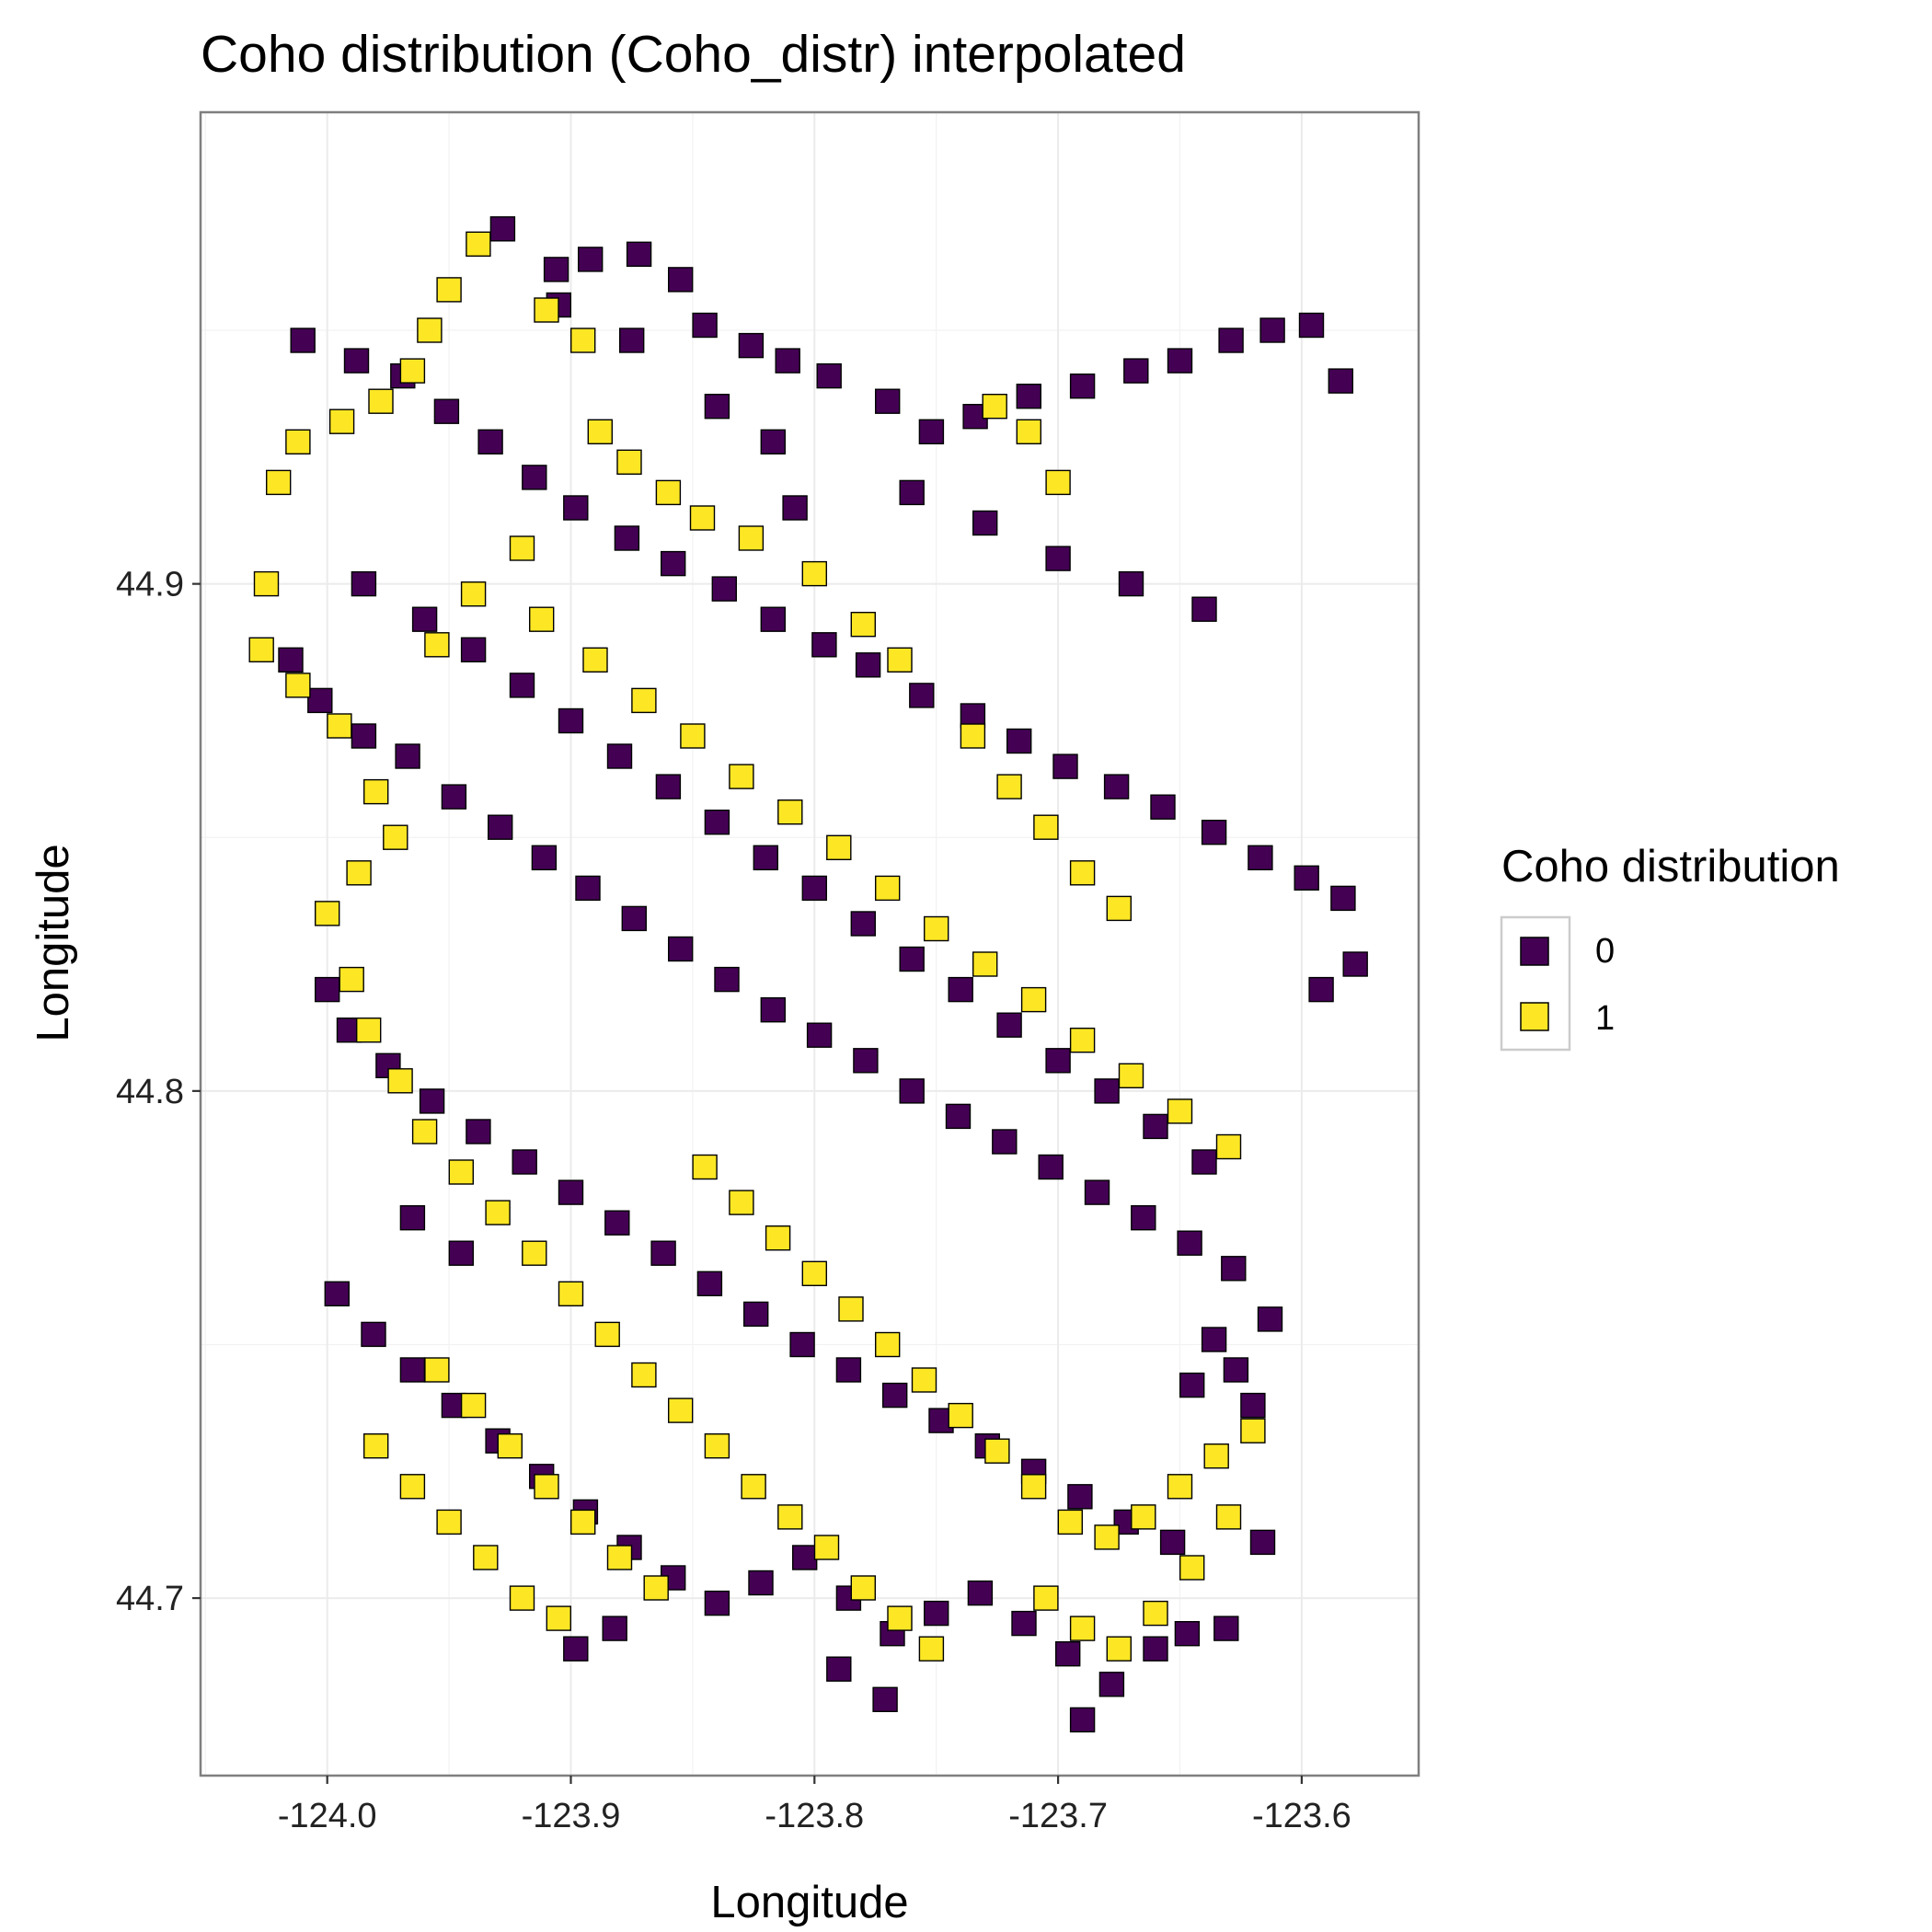 This screenshot has height=1932, width=1932. What do you see at coordinates (327, 1816) in the screenshot?
I see `x-tick-label-0: -124.0` at bounding box center [327, 1816].